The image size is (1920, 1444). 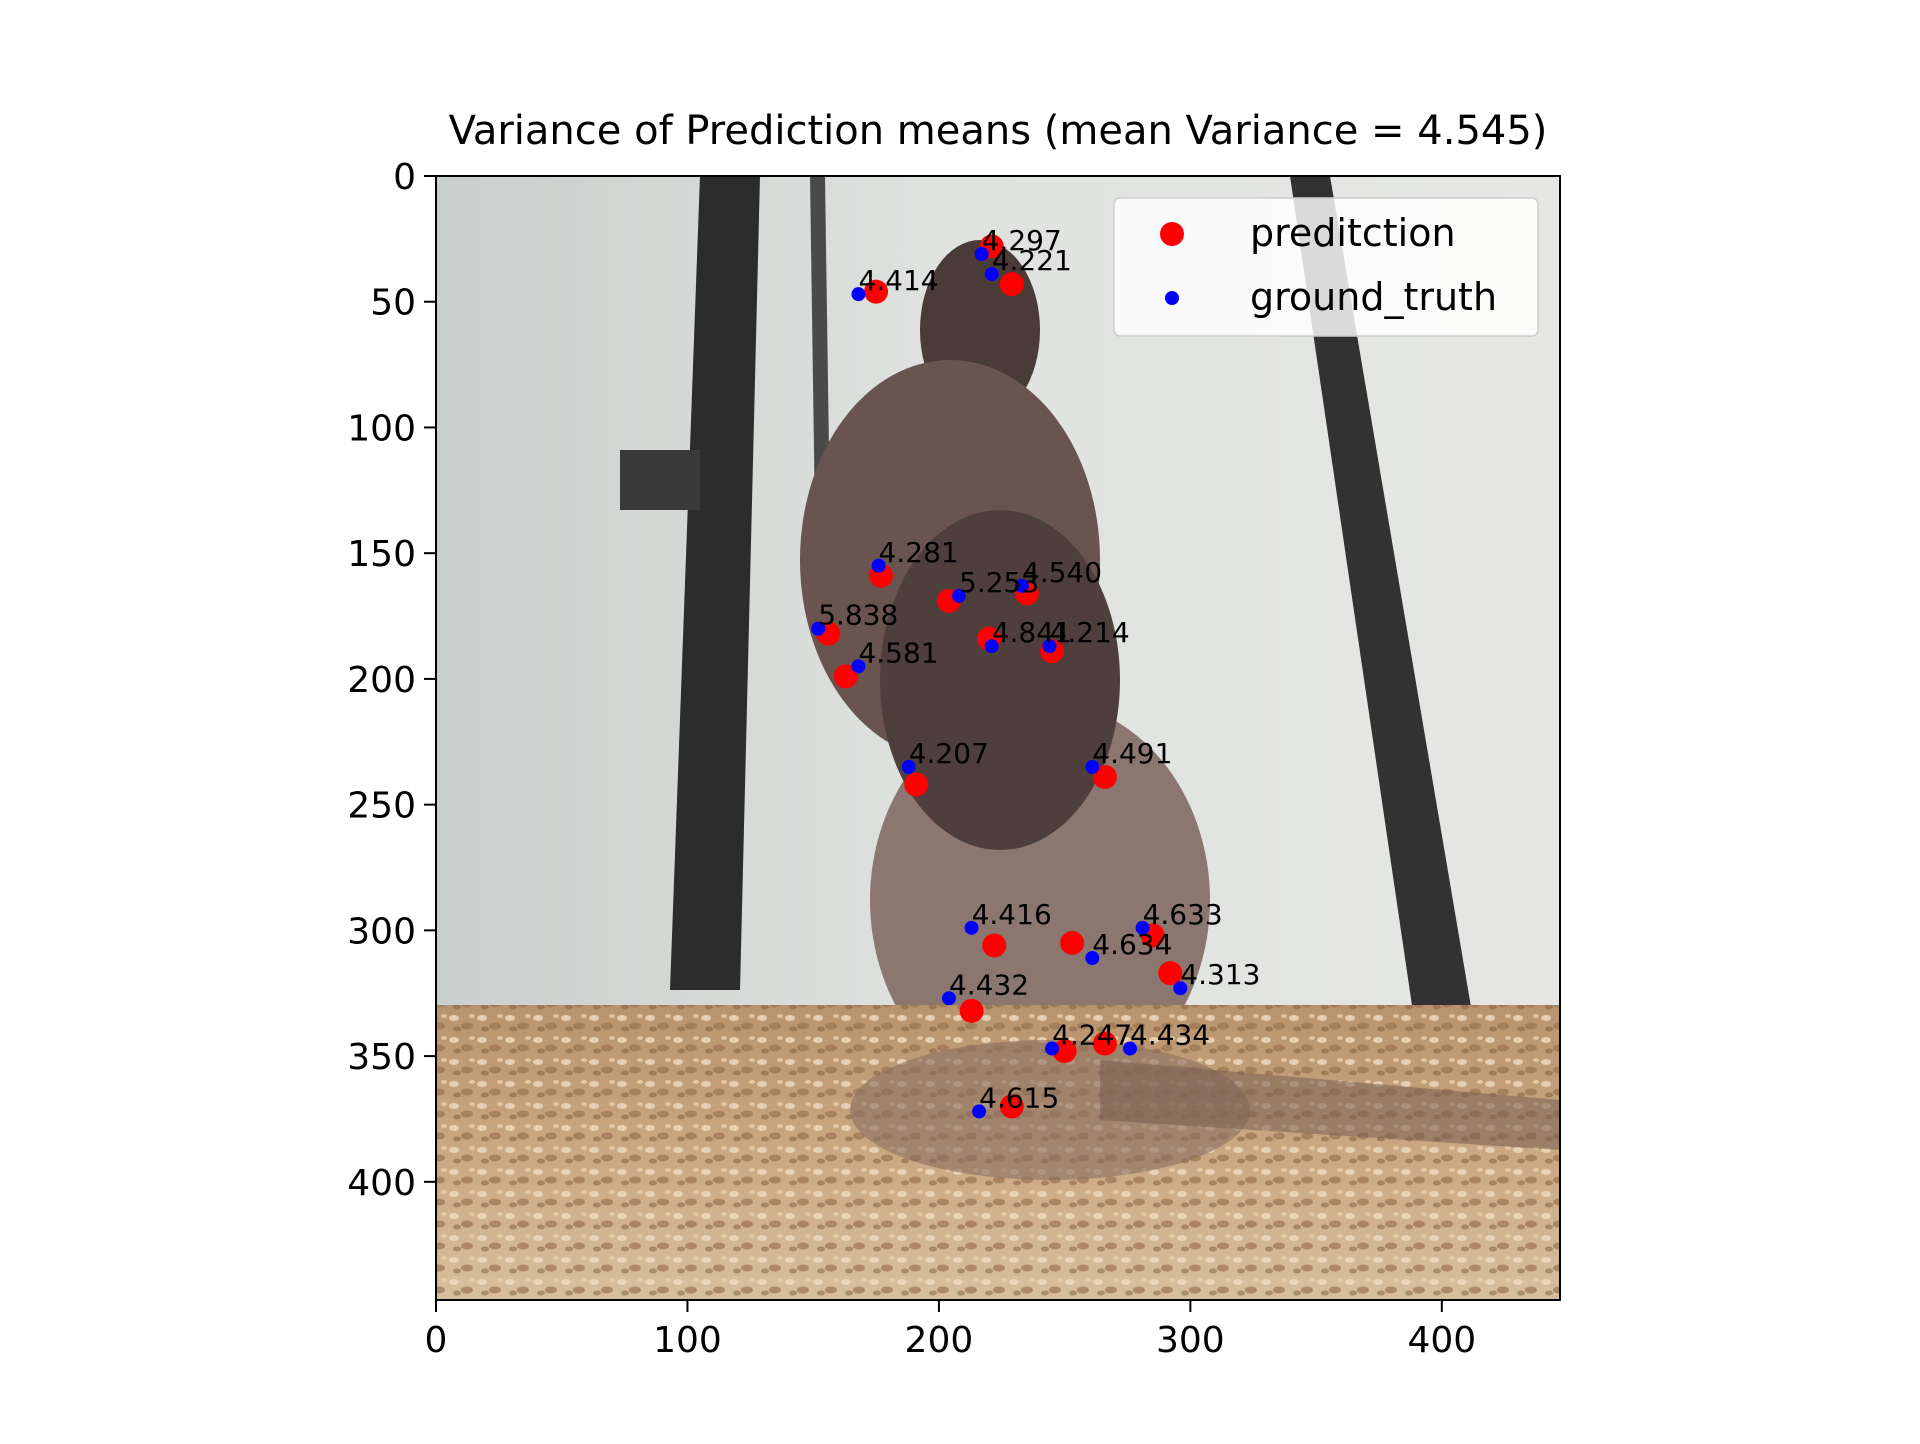 I want to click on x-tick-label: 0, so click(x=436, y=1340).